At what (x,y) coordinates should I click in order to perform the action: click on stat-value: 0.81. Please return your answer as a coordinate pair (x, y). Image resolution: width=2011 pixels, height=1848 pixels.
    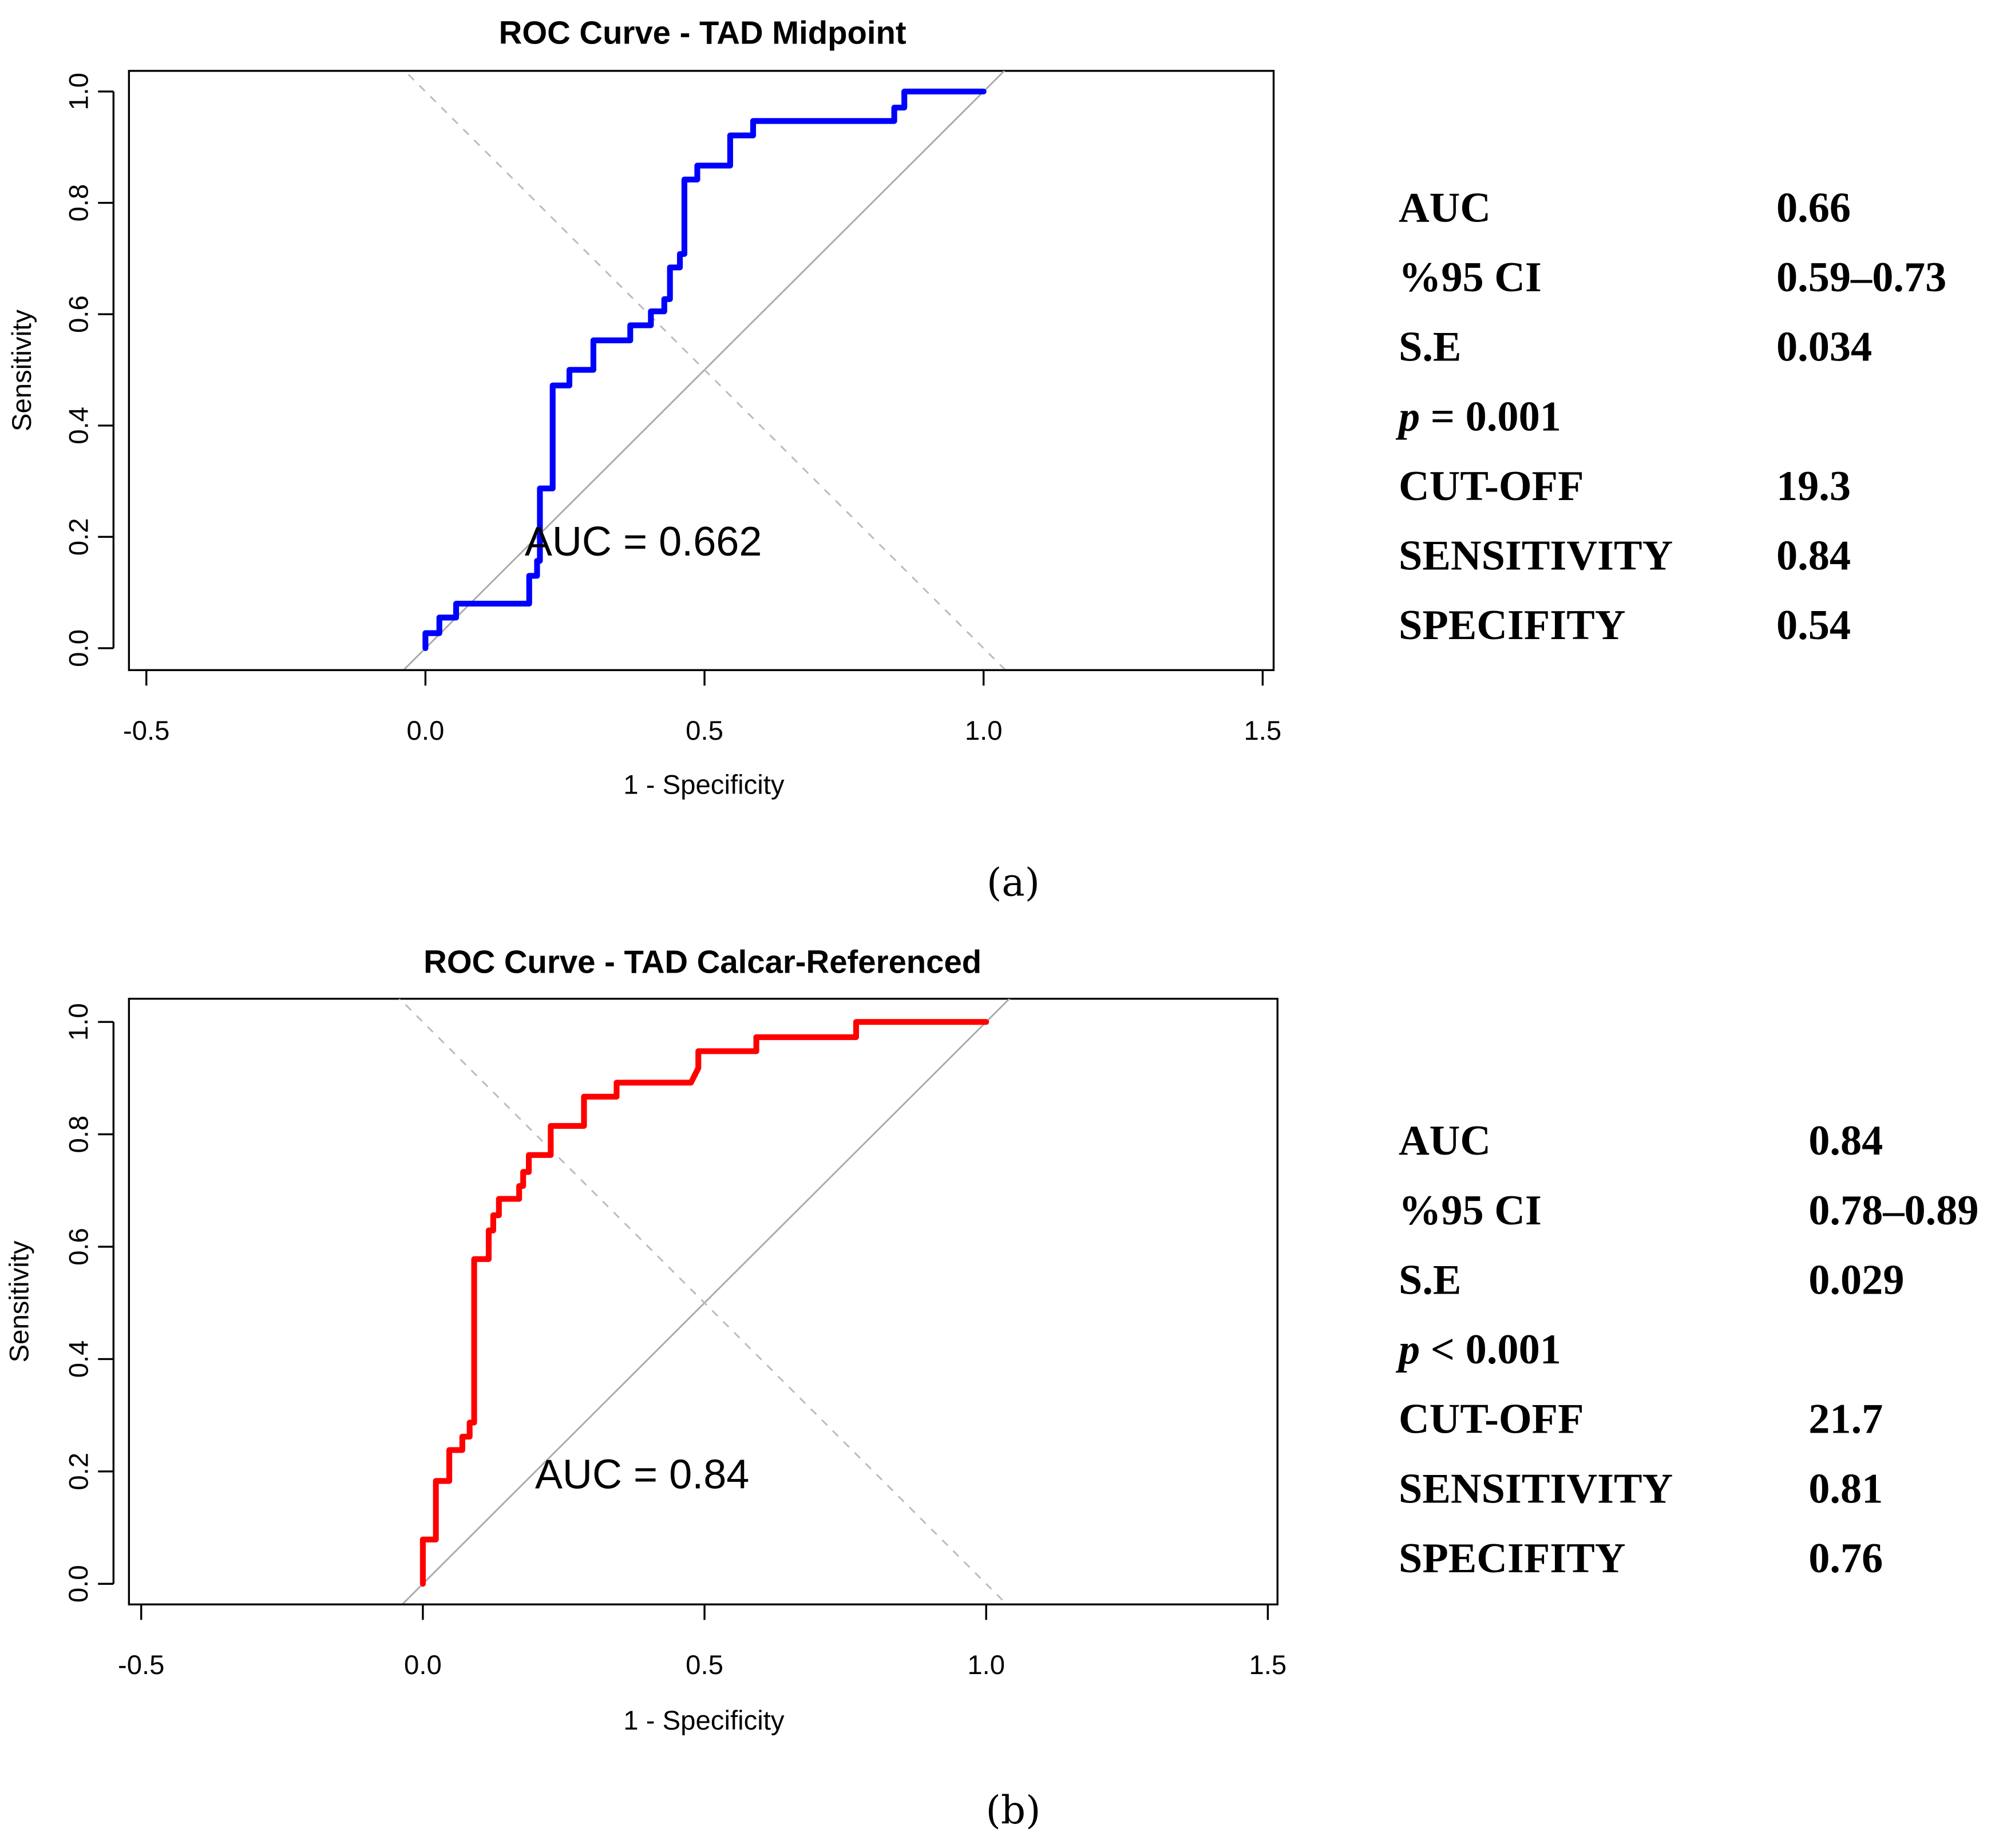
    Looking at the image, I should click on (1845, 1488).